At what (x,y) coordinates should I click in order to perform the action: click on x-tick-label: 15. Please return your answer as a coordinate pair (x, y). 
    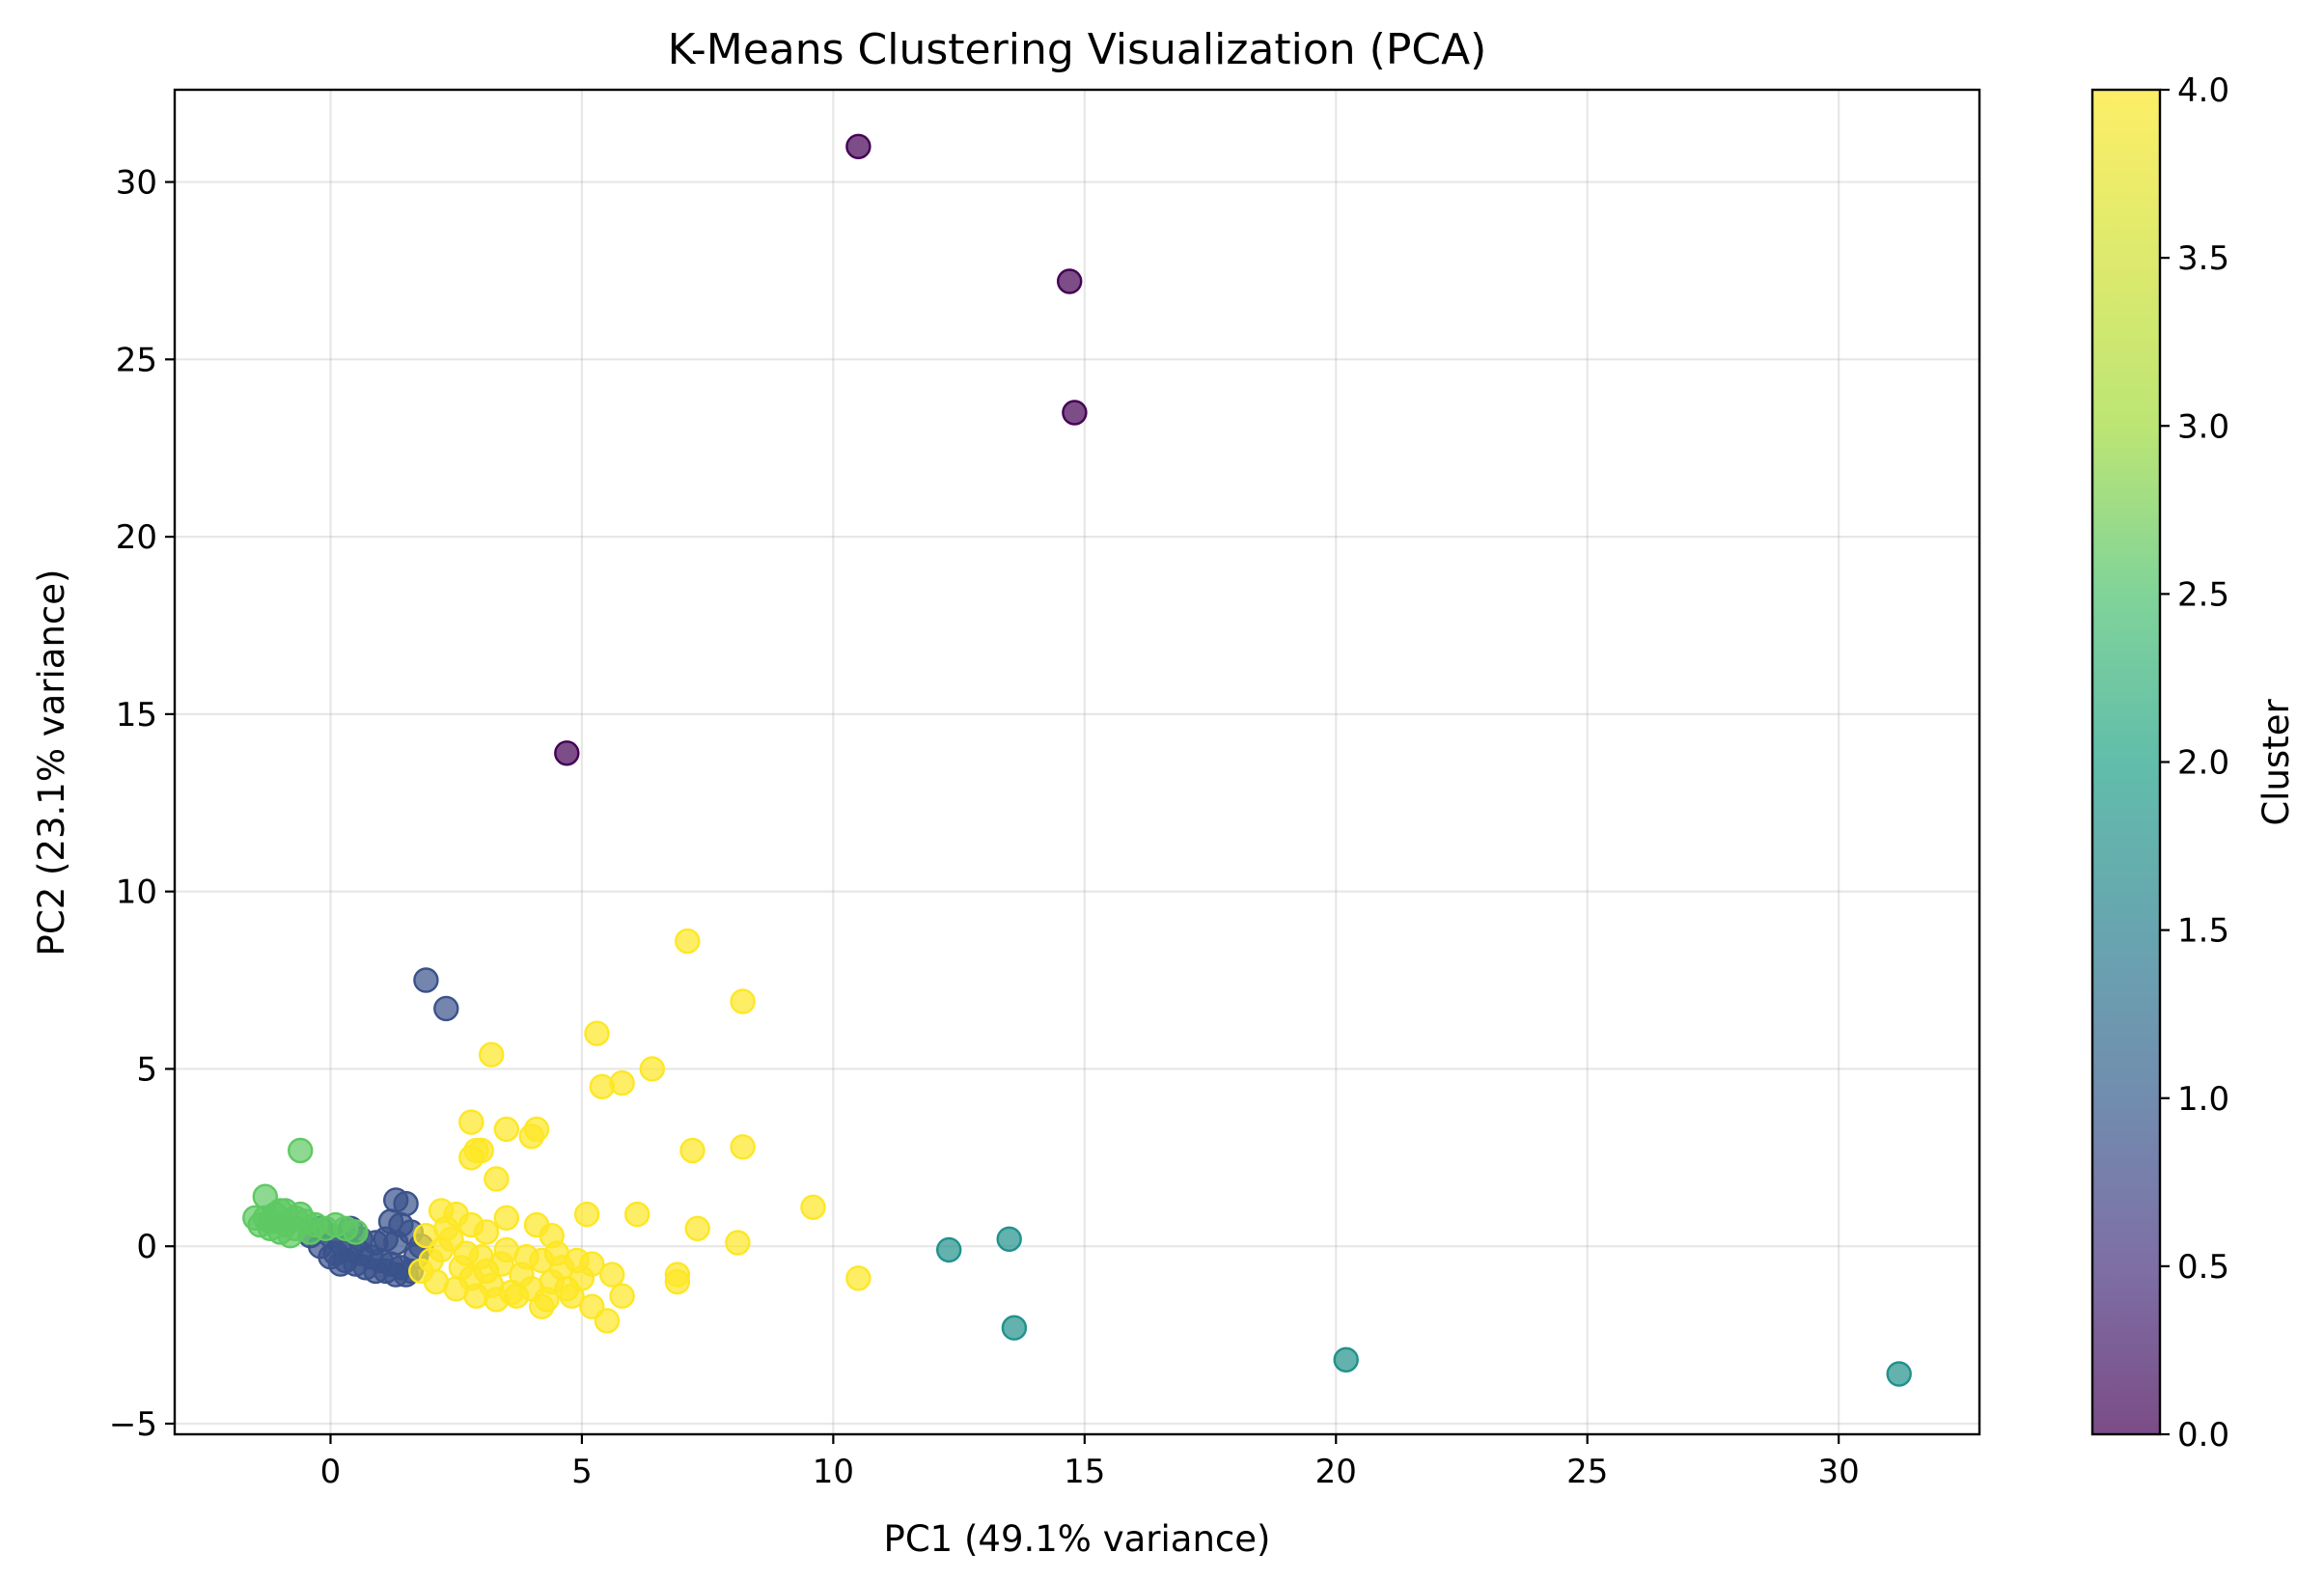
    Looking at the image, I should click on (1085, 1472).